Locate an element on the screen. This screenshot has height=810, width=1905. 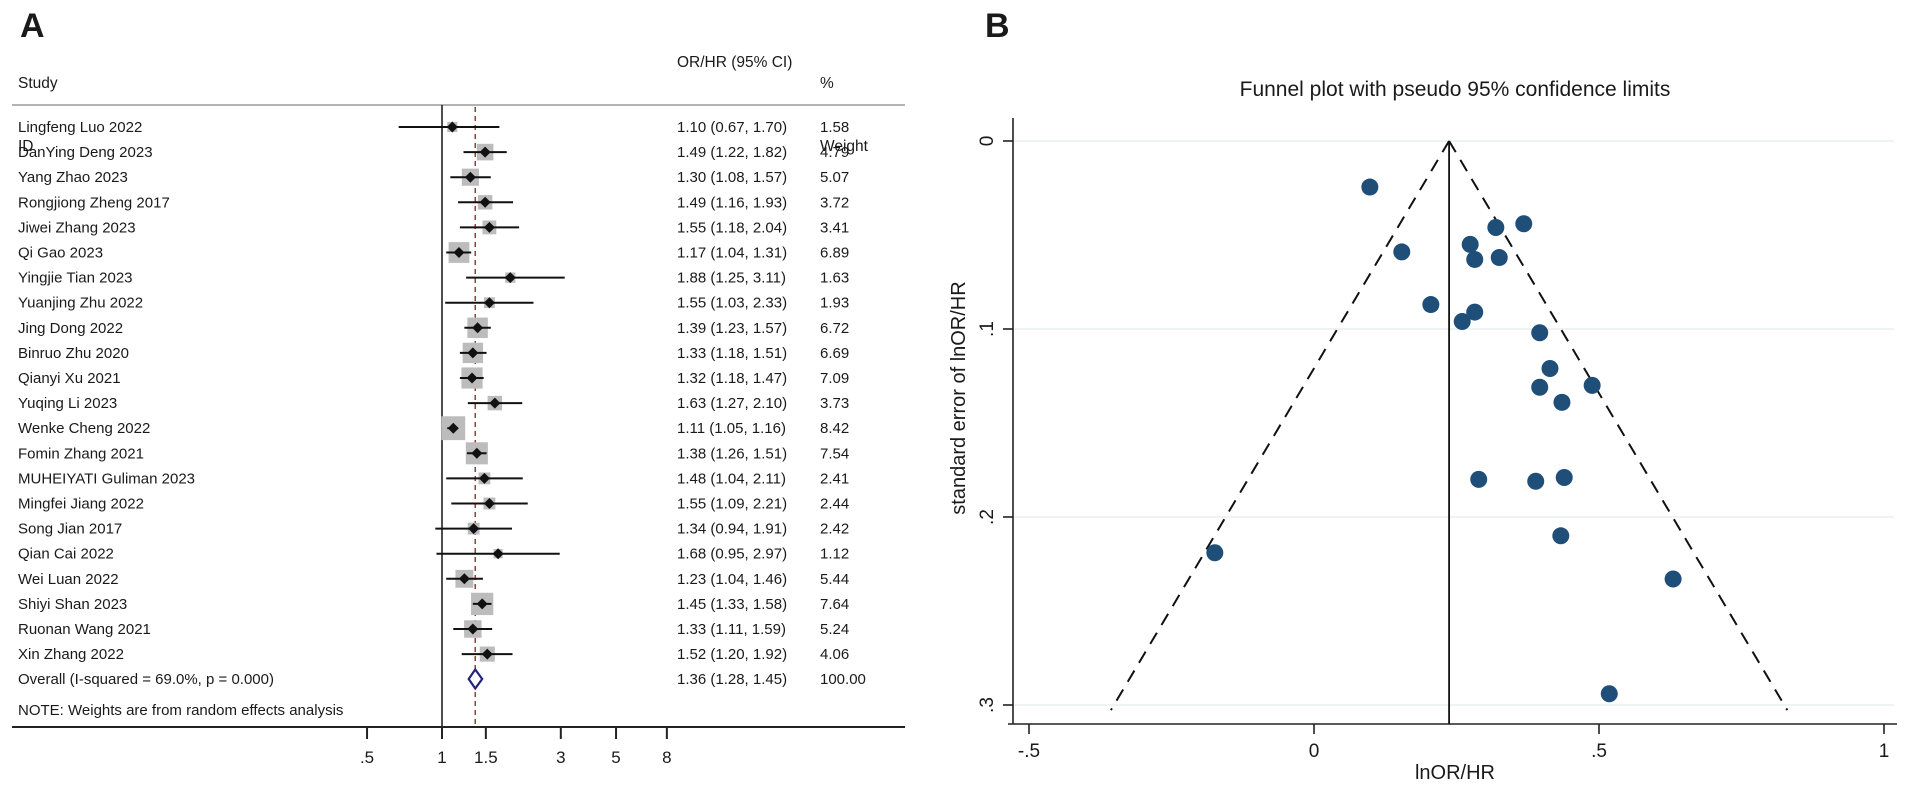
or-ci-column-header: OR/HR (95% CI) is located at coordinates (735, 62).